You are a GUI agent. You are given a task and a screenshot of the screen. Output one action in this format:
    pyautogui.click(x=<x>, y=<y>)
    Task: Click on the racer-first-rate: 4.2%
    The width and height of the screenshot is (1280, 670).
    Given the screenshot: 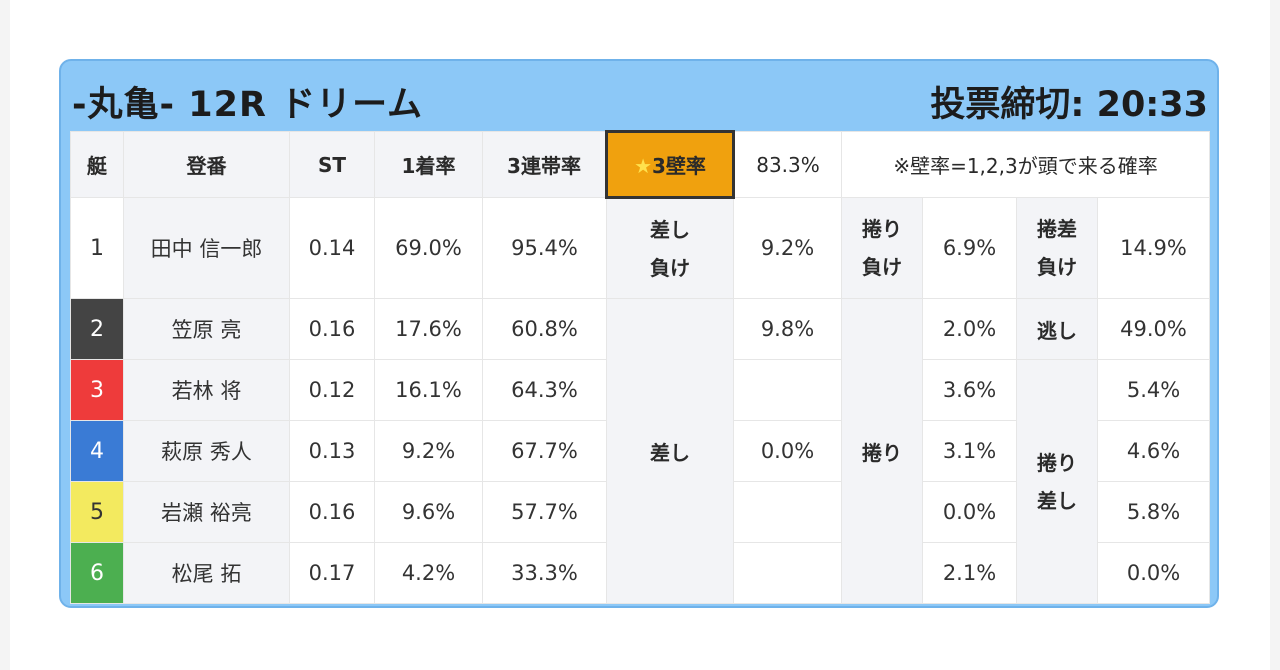 What is the action you would take?
    pyautogui.click(x=428, y=573)
    